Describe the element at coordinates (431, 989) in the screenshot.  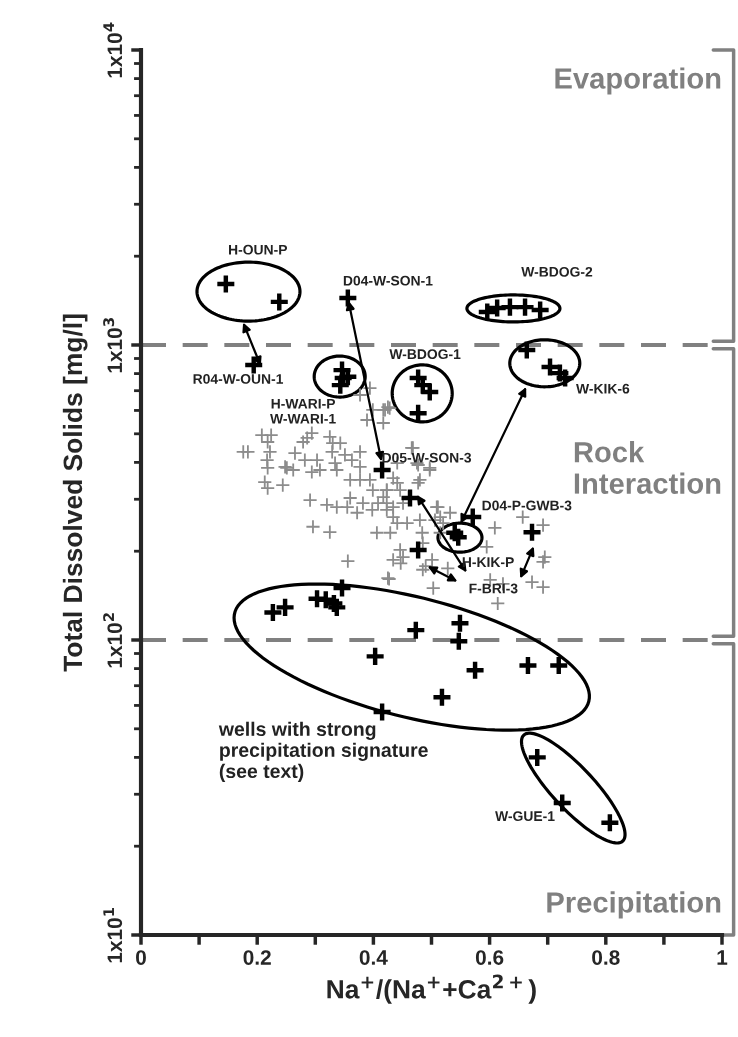
I see `x-axis-title: Na$^{+}$/(Na$^{+}$+Ca$^{2+}$)` at that location.